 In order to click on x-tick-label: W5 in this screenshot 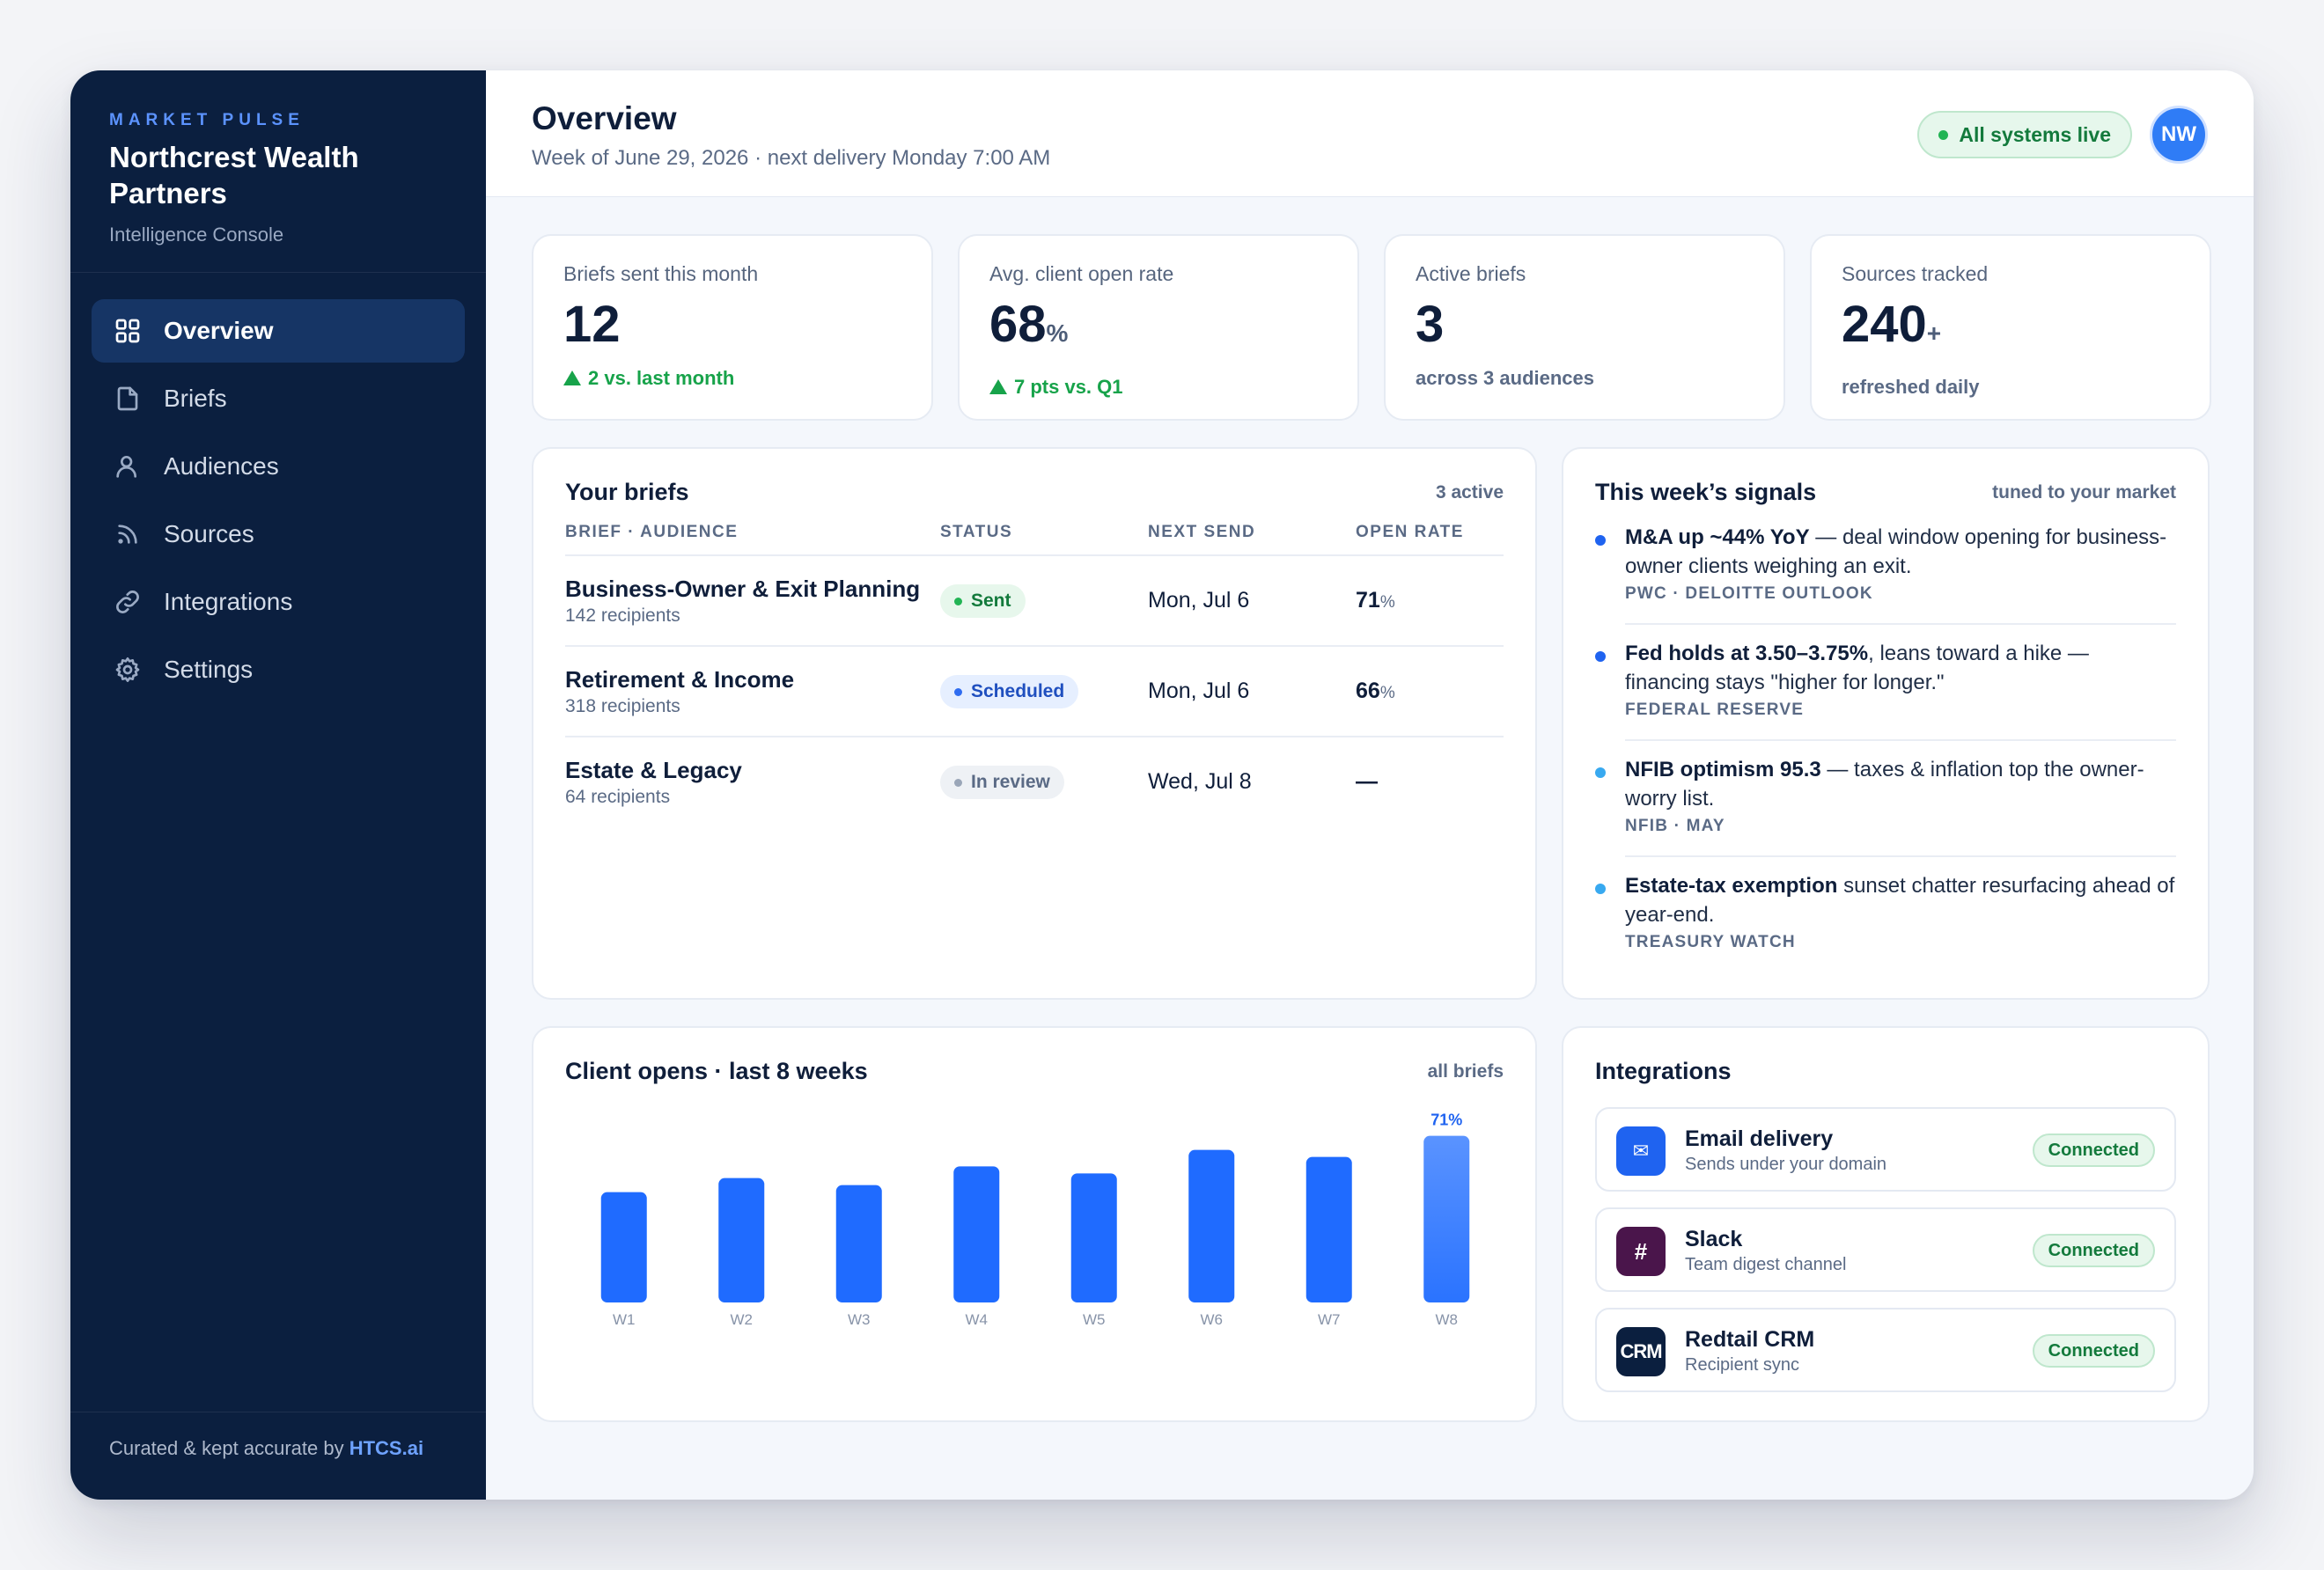, I will do `click(1094, 1319)`.